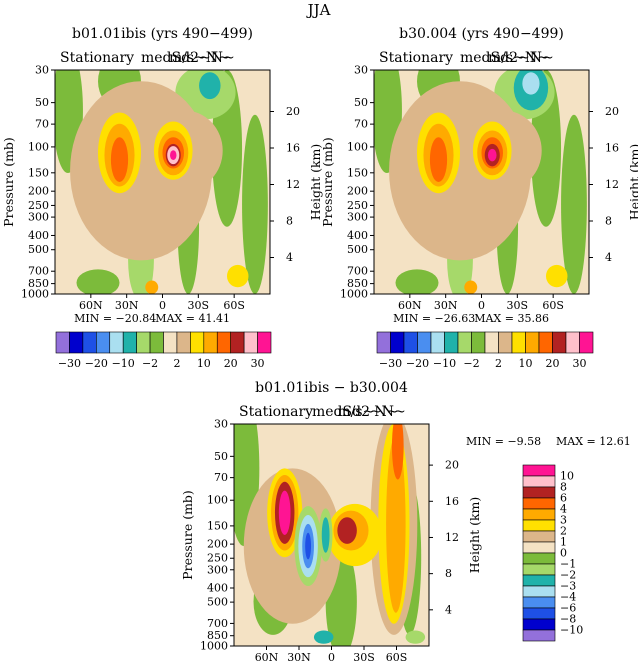  Describe the element at coordinates (357, 172) in the screenshot. I see `y-tick-label: 150` at that location.